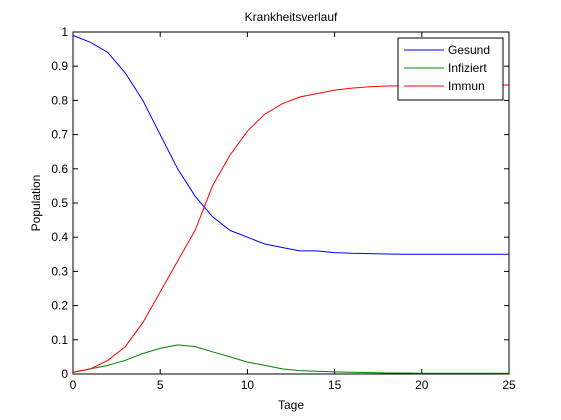 Image resolution: width=561 pixels, height=420 pixels. I want to click on y-tick-label: 0.6, so click(59, 169).